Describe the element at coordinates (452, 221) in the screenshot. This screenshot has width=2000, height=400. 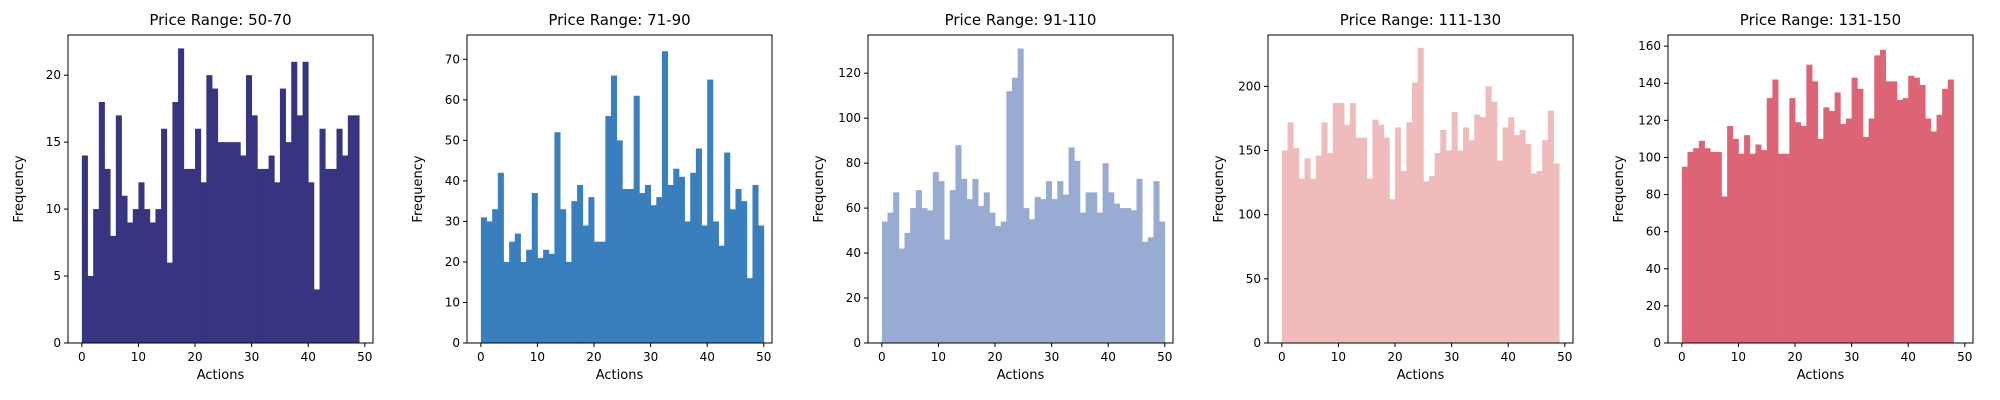
I see `y-tick-label: 30` at that location.